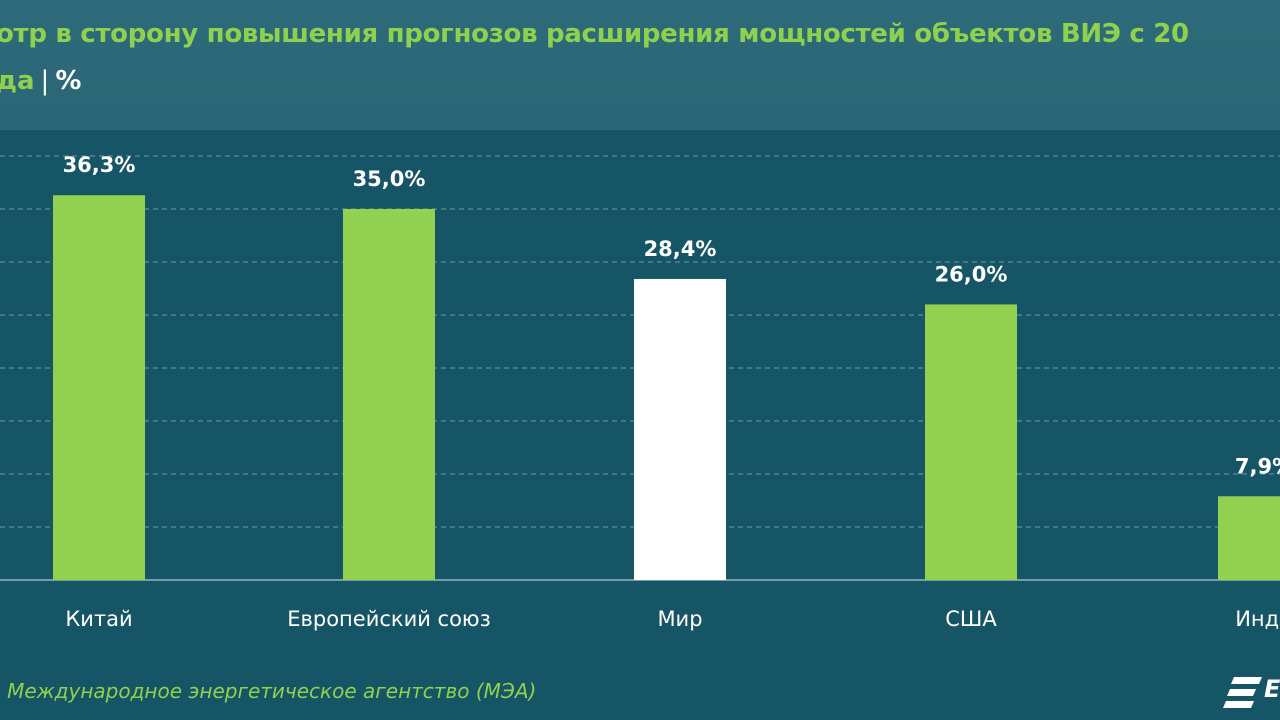  I want to click on category-labels: Китай Европейский союз Мир США Инди, so click(672, 619).